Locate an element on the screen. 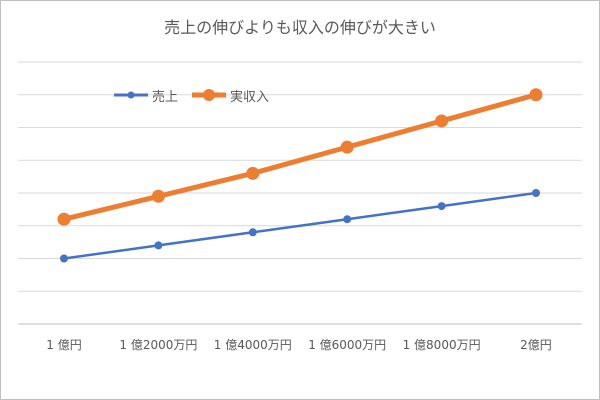  legend-item-income: 実収入 is located at coordinates (230, 95).